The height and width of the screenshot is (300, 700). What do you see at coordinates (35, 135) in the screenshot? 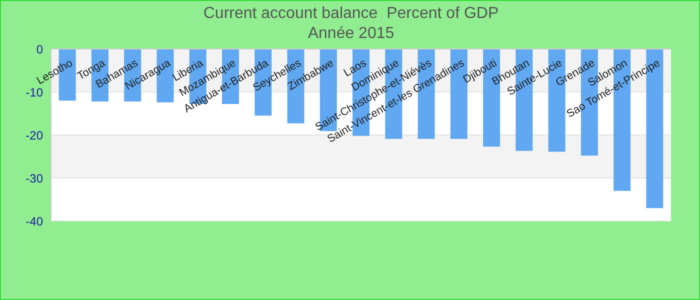
I see `y-tick-label: -20` at bounding box center [35, 135].